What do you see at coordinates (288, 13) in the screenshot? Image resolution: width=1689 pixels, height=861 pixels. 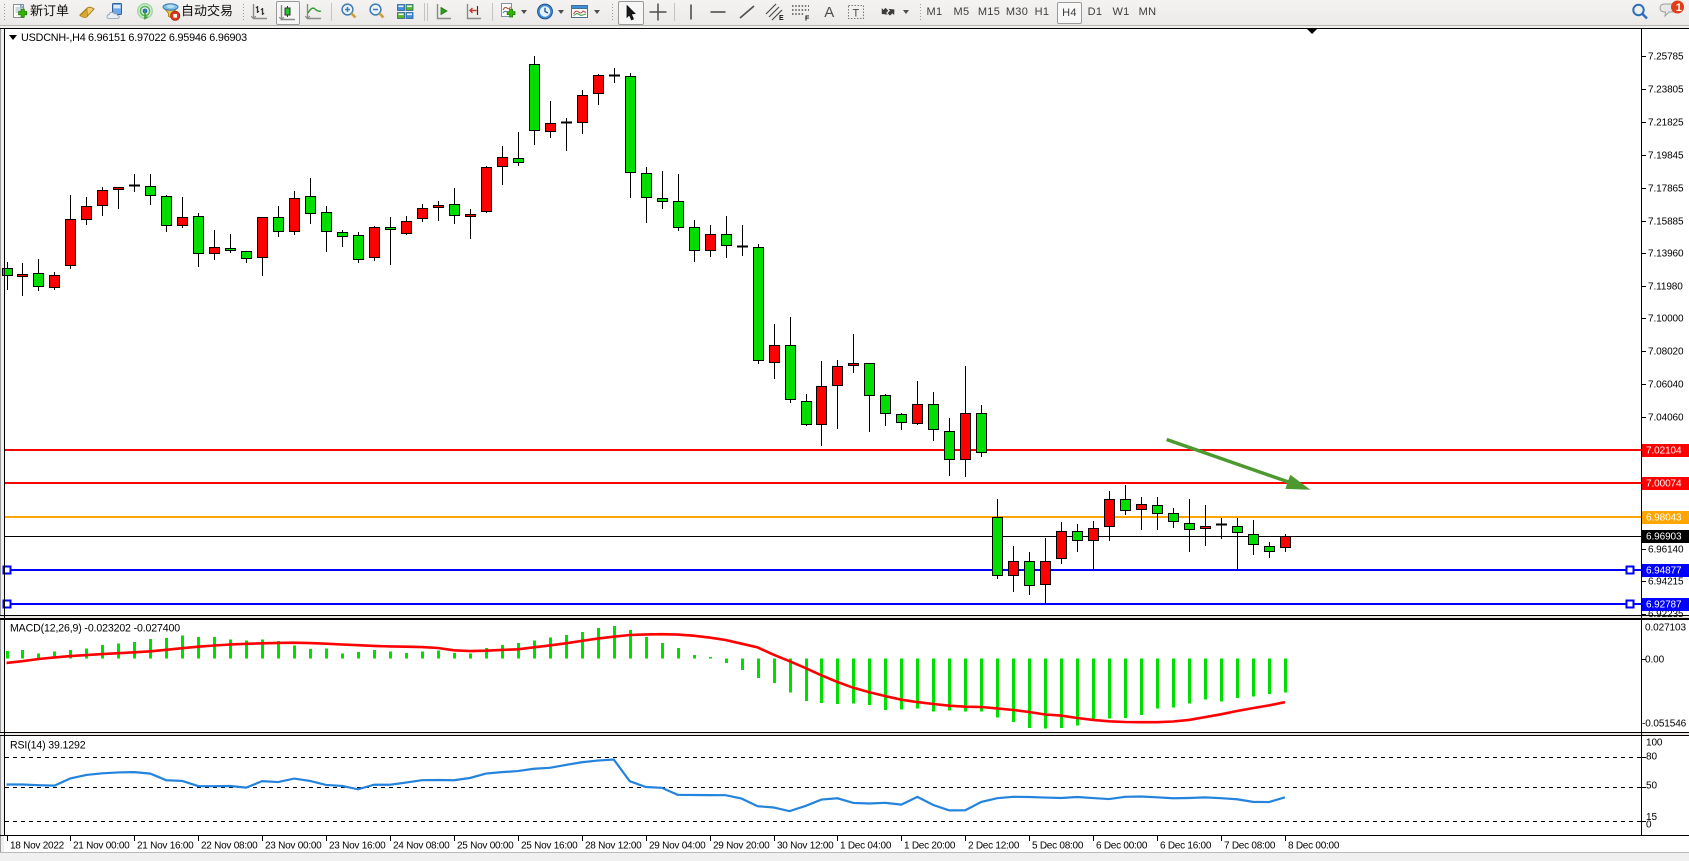 I see `candlestick-chart-button` at bounding box center [288, 13].